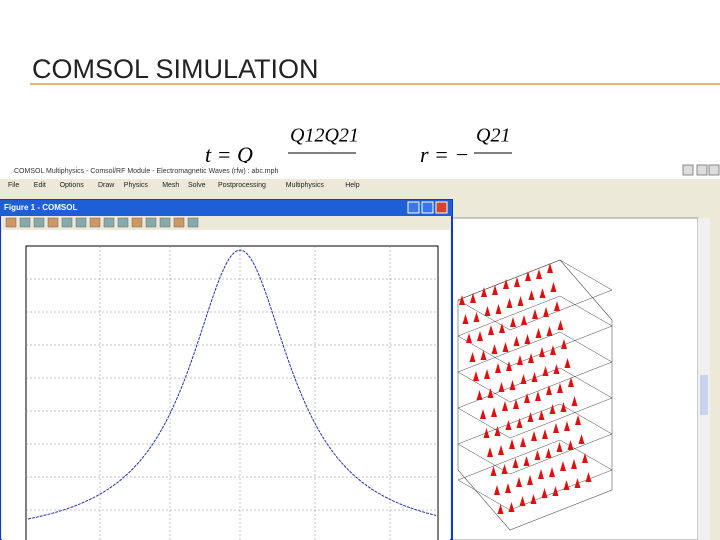  Describe the element at coordinates (704, 395) in the screenshot. I see `scroll-thumb` at that location.